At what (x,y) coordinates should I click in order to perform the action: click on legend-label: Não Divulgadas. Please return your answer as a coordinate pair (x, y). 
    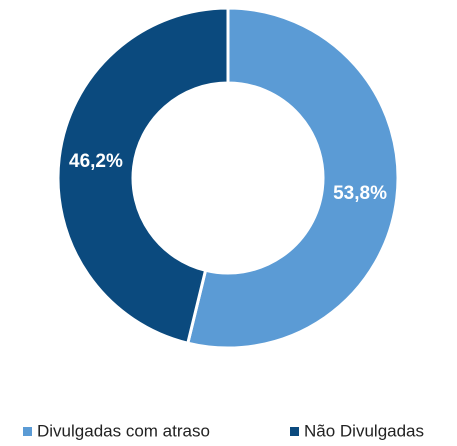
    Looking at the image, I should click on (364, 430).